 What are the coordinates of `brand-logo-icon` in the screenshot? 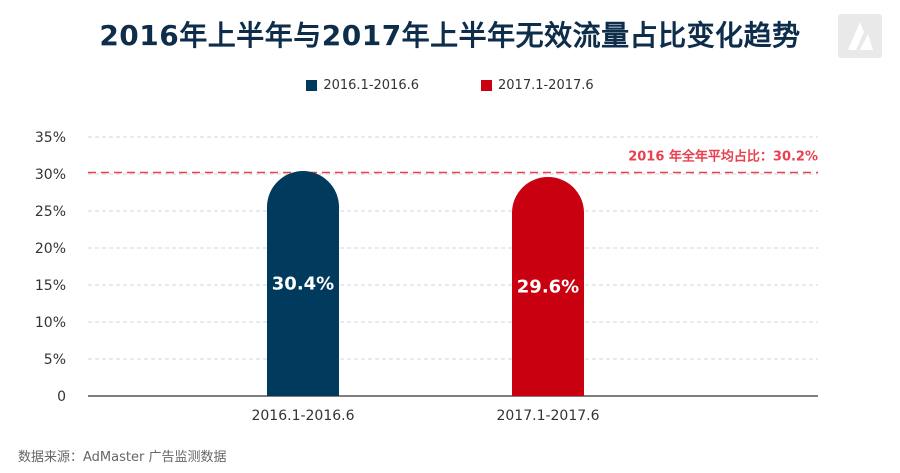 It's located at (860, 36).